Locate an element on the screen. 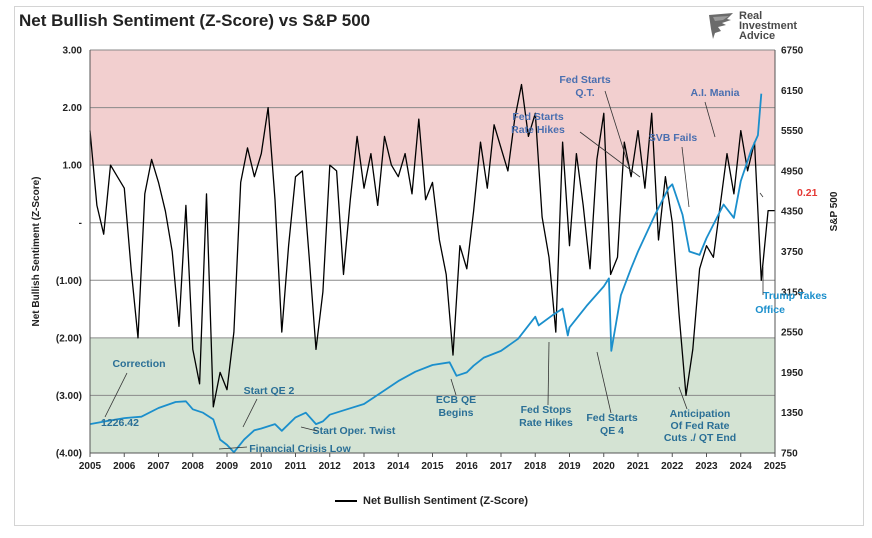 This screenshot has width=872, height=538. x-tick-label: 2007 is located at coordinates (158, 466).